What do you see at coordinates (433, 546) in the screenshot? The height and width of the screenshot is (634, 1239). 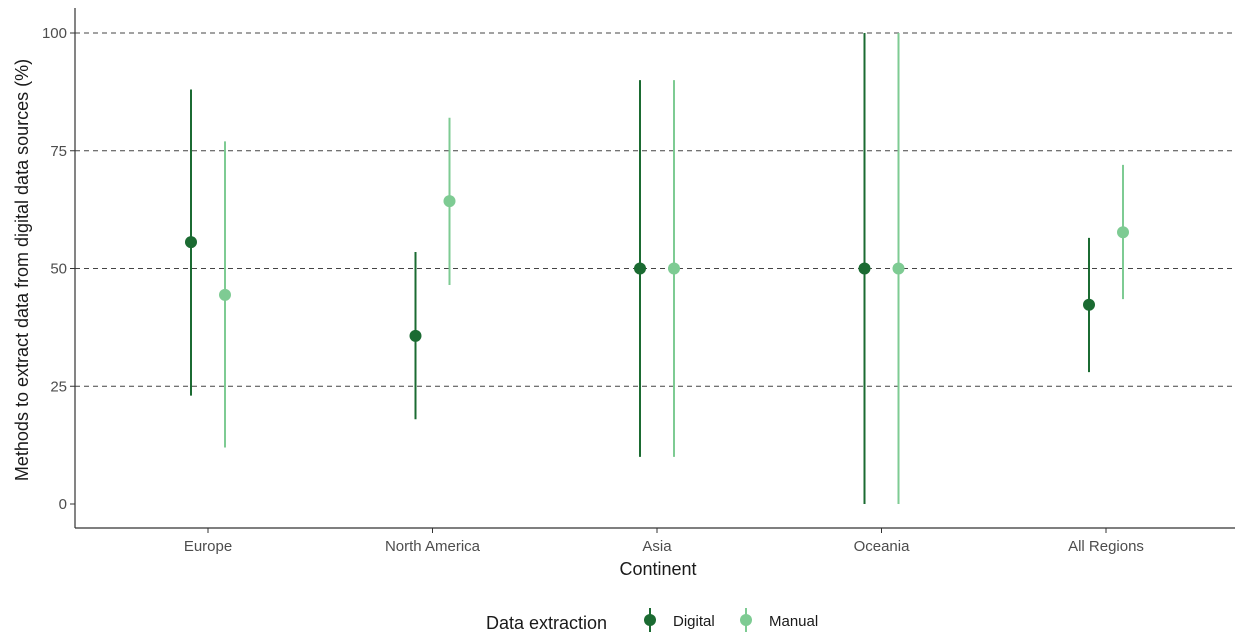 I see `x-tick-label: North America` at bounding box center [433, 546].